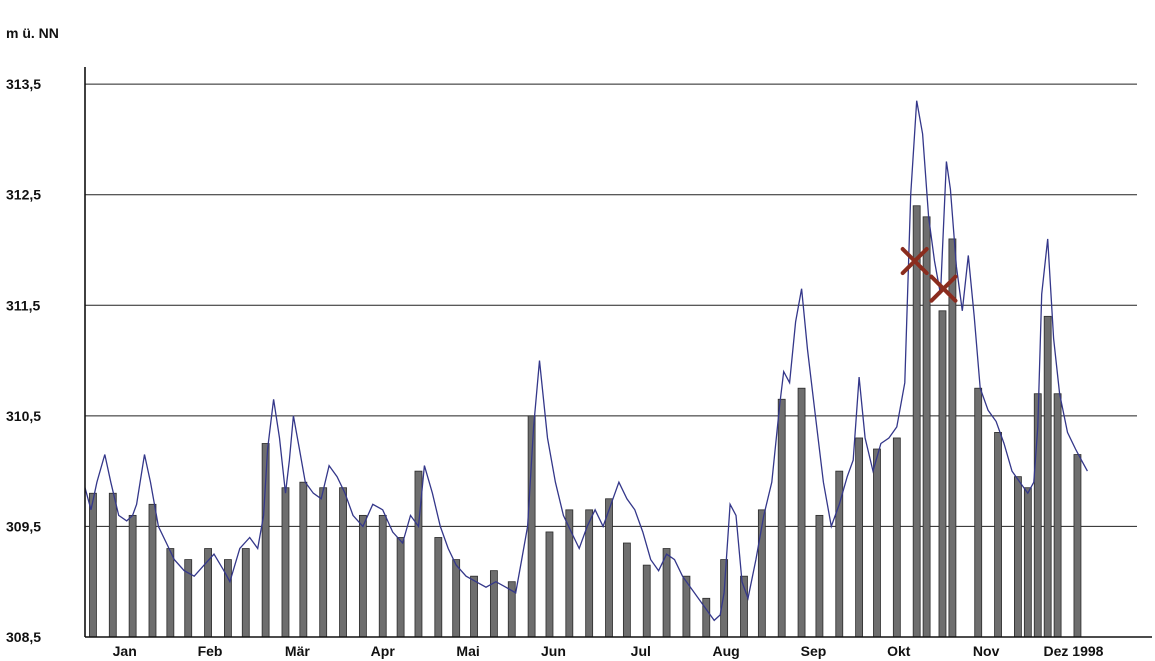 This screenshot has width=1155, height=661. I want to click on month-label: Jul, so click(641, 651).